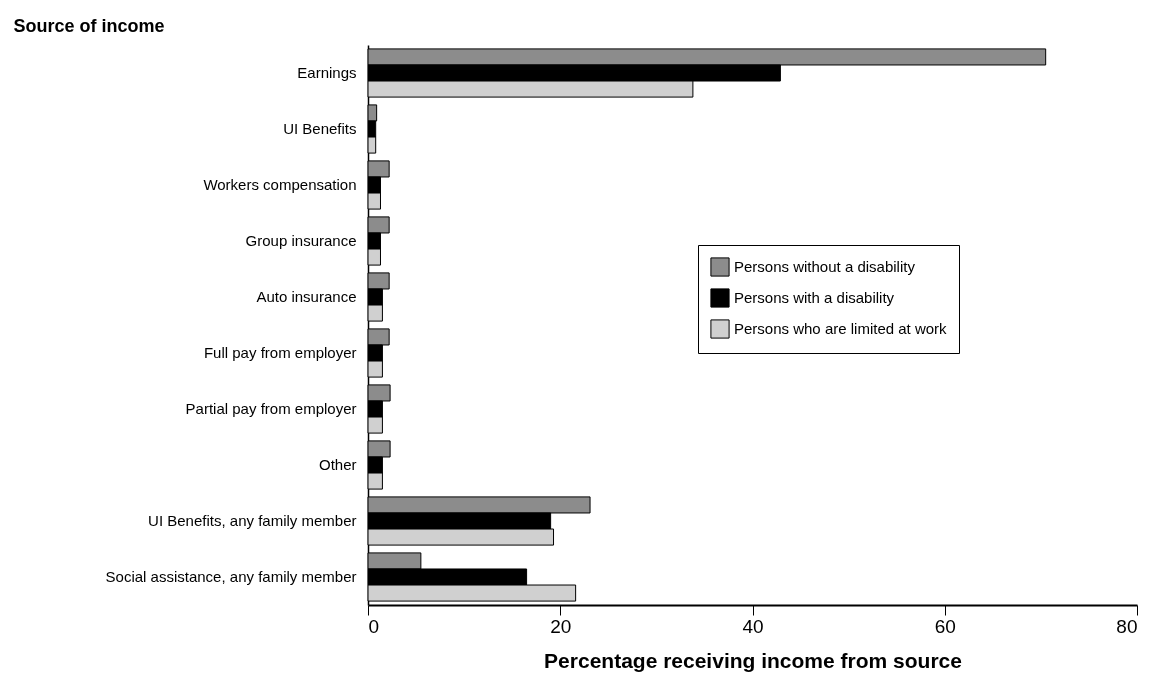 The height and width of the screenshot is (697, 1152). I want to click on y-tick-label: UI Benefits, any family member, so click(252, 520).